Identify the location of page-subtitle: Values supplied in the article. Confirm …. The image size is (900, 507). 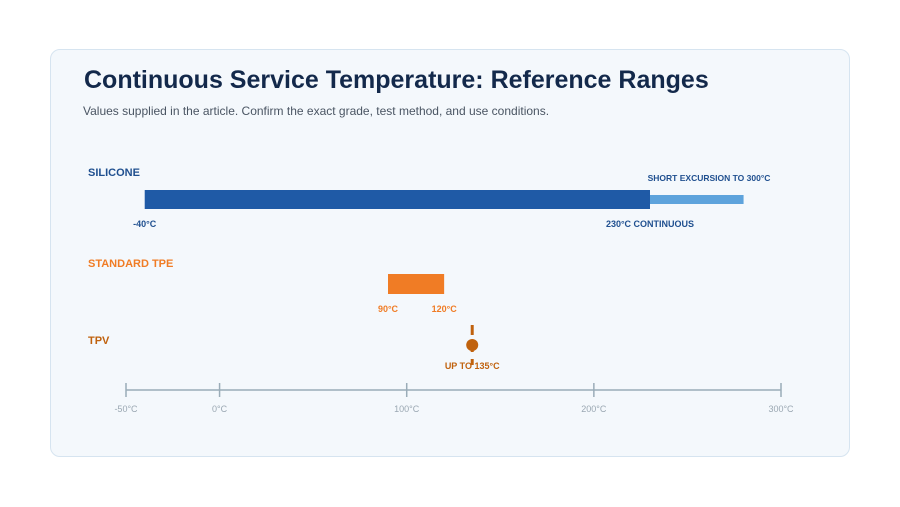
(316, 111).